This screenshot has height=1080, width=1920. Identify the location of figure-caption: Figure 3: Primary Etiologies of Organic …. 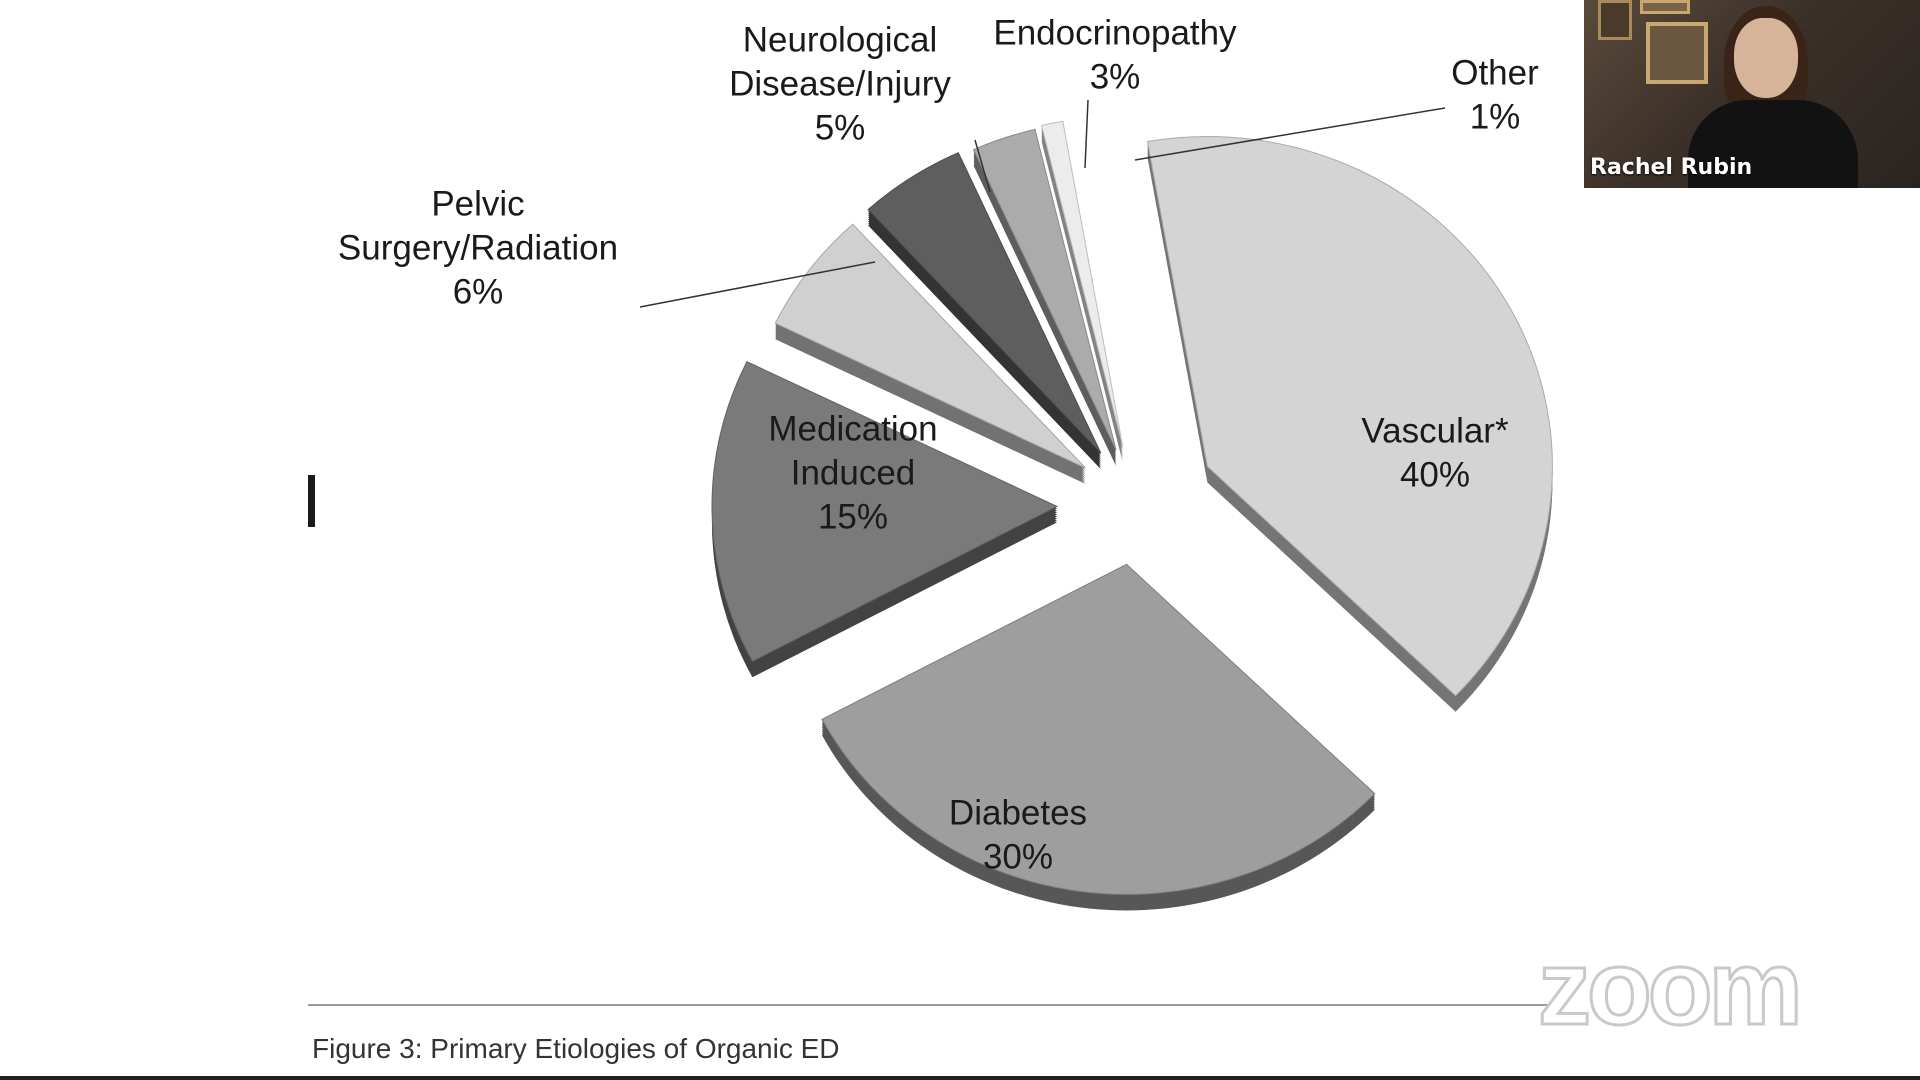
(576, 1048).